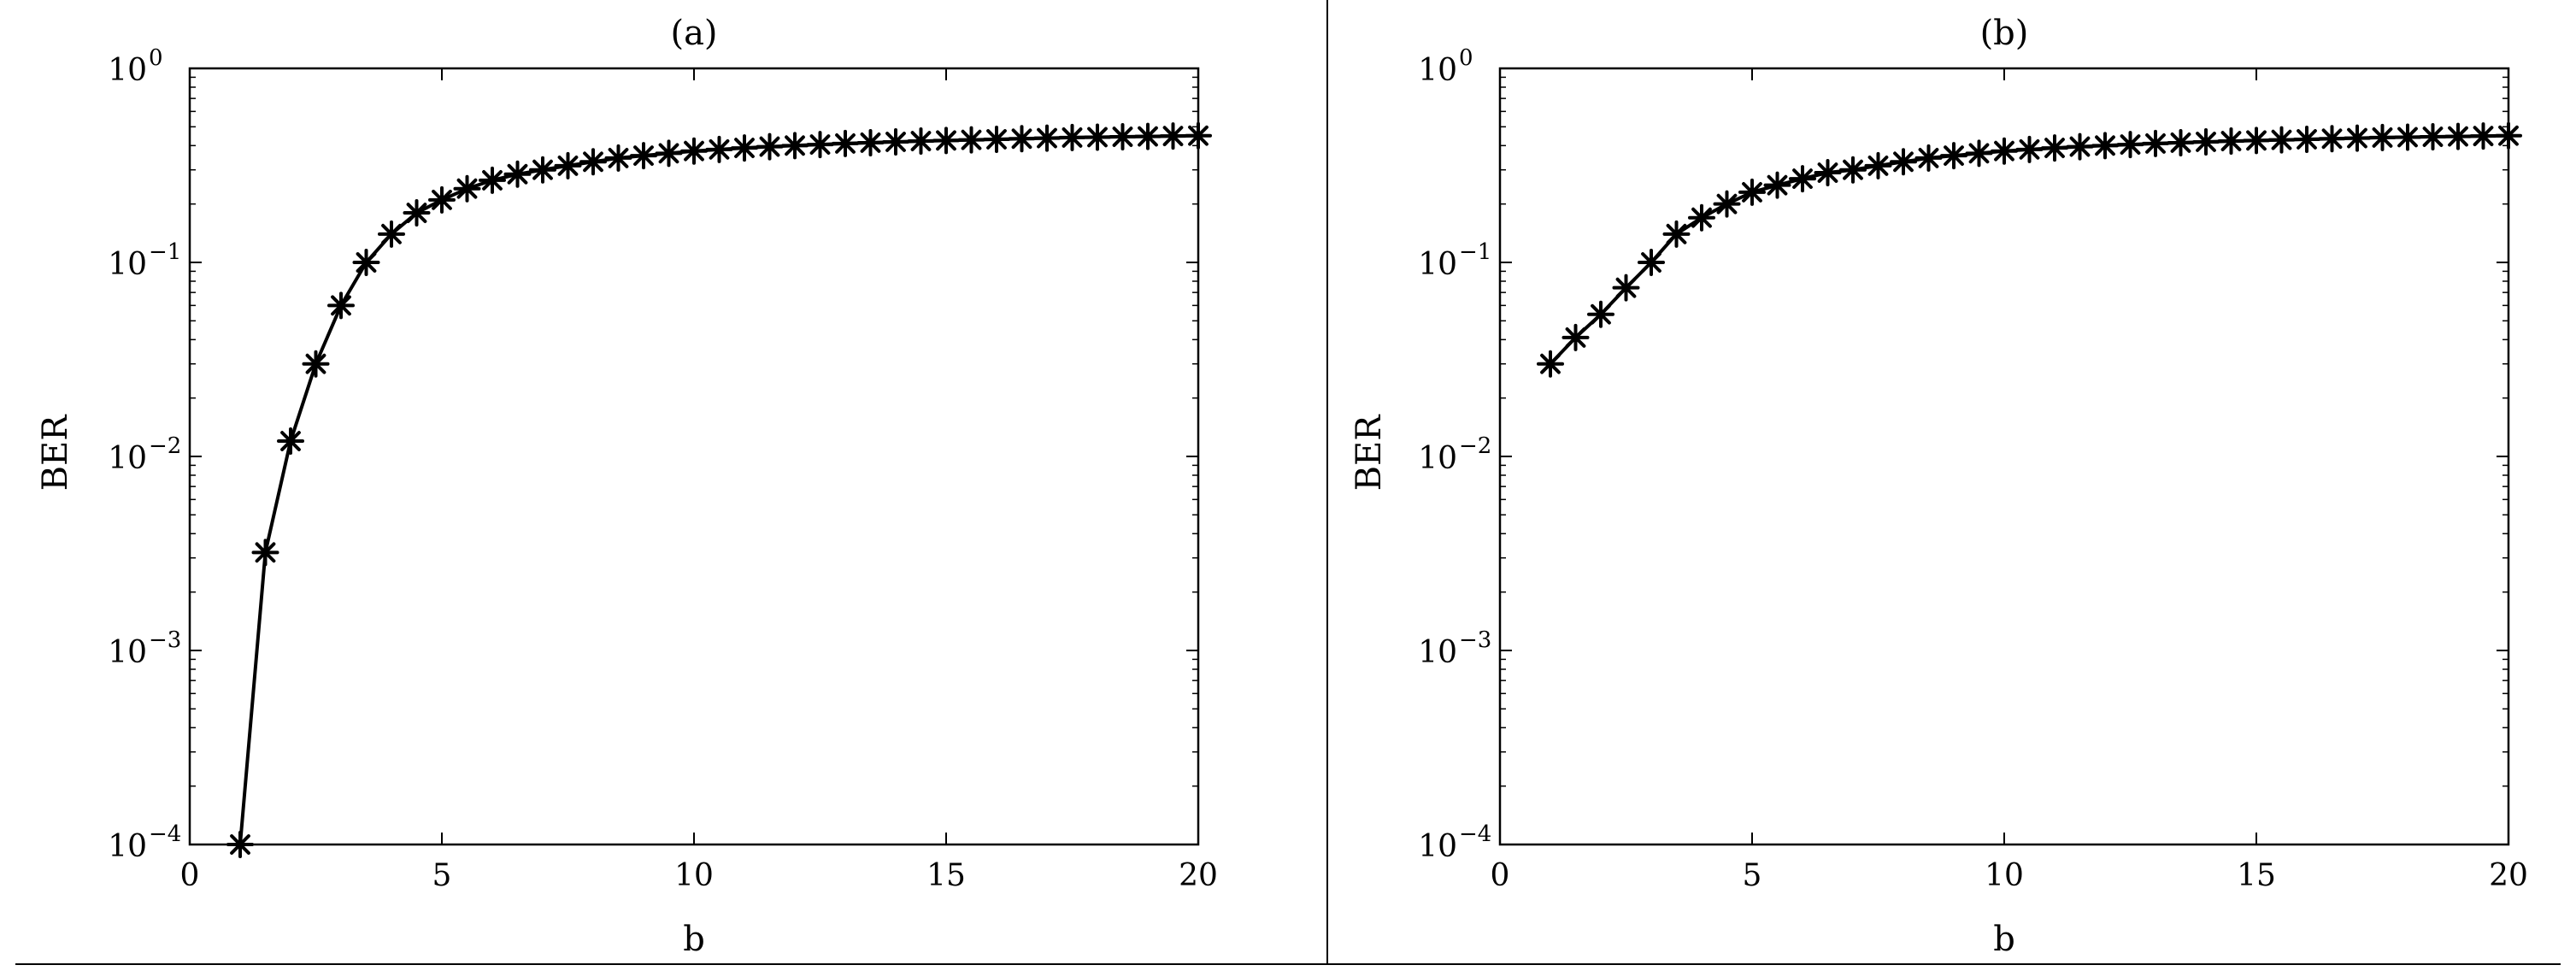  I want to click on y-tick-exponent: −2, so click(1475, 446).